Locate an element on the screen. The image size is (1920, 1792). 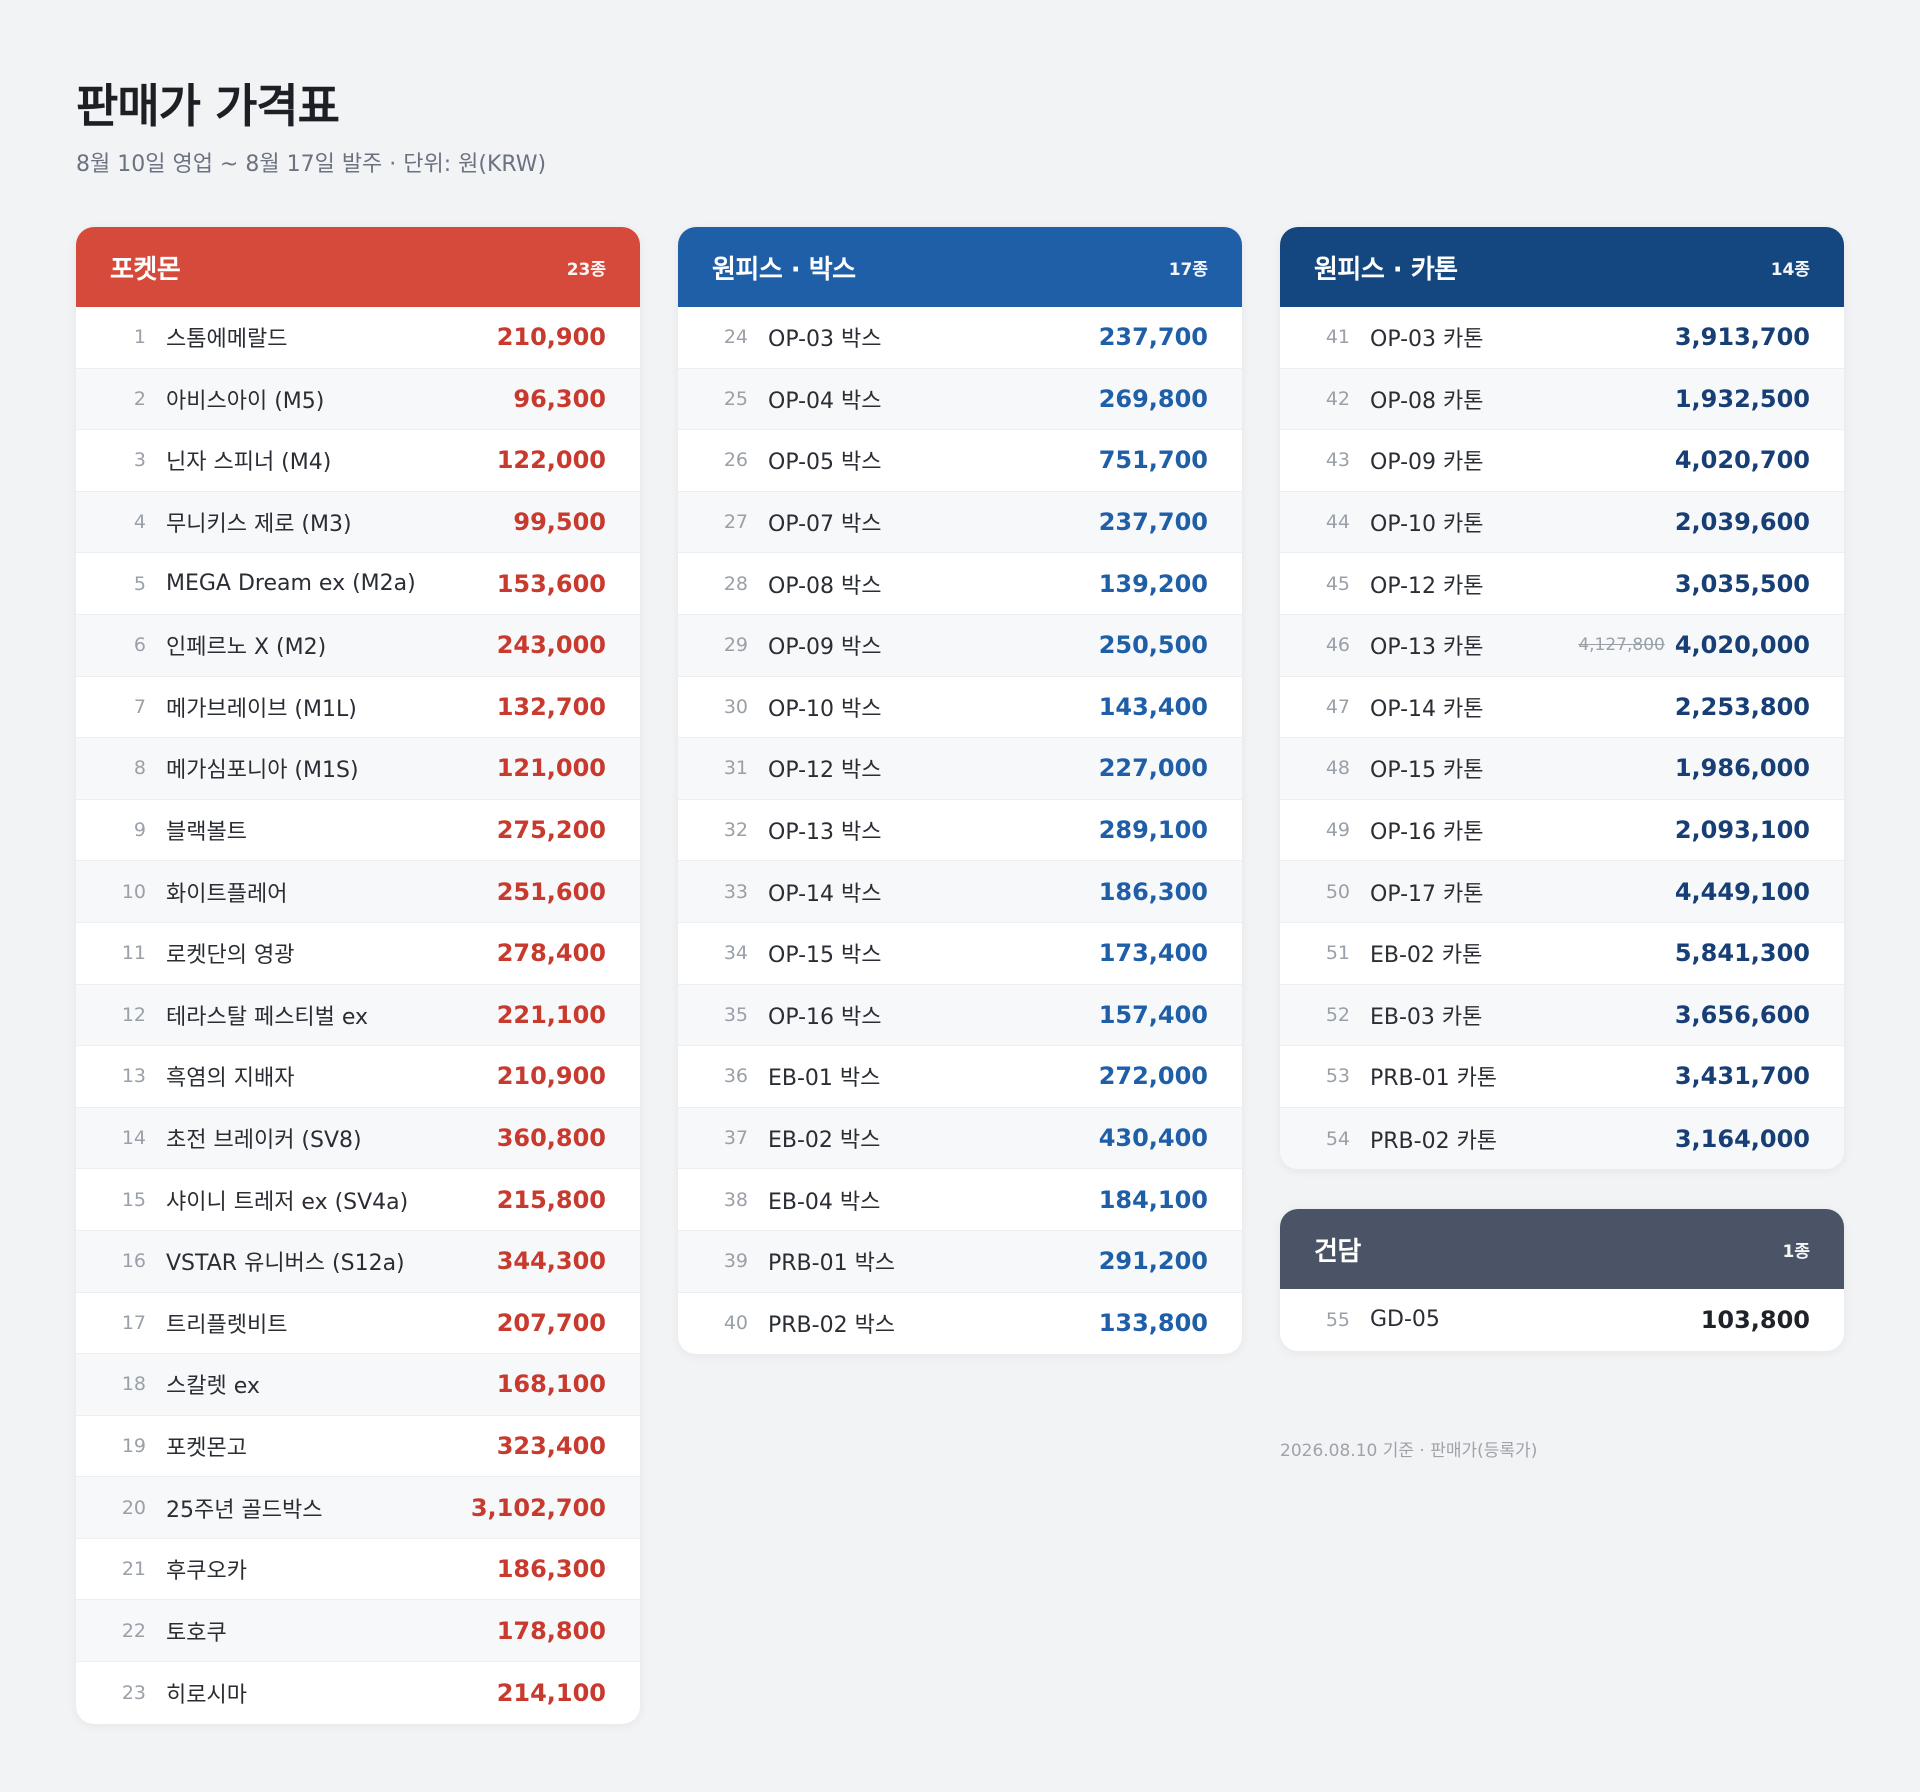
item-number: 51 is located at coordinates (1337, 953).